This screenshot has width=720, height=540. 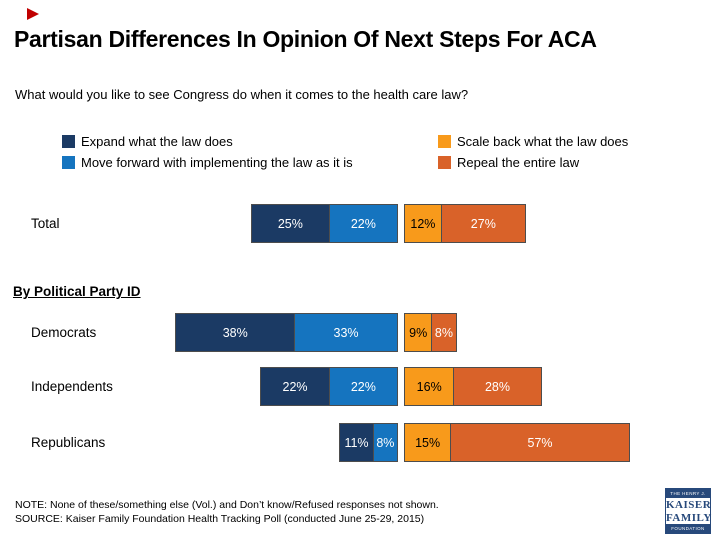 What do you see at coordinates (72, 386) in the screenshot?
I see `row-label-independents: Independents` at bounding box center [72, 386].